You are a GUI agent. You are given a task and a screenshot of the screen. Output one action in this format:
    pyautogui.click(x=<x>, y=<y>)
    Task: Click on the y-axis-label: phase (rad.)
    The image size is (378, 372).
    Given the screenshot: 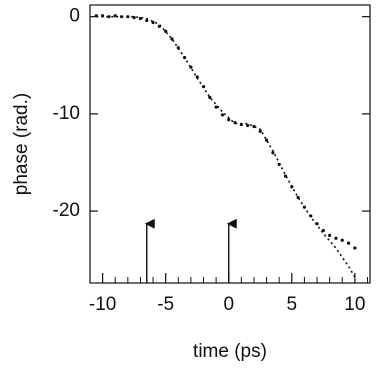 What is the action you would take?
    pyautogui.click(x=21, y=144)
    